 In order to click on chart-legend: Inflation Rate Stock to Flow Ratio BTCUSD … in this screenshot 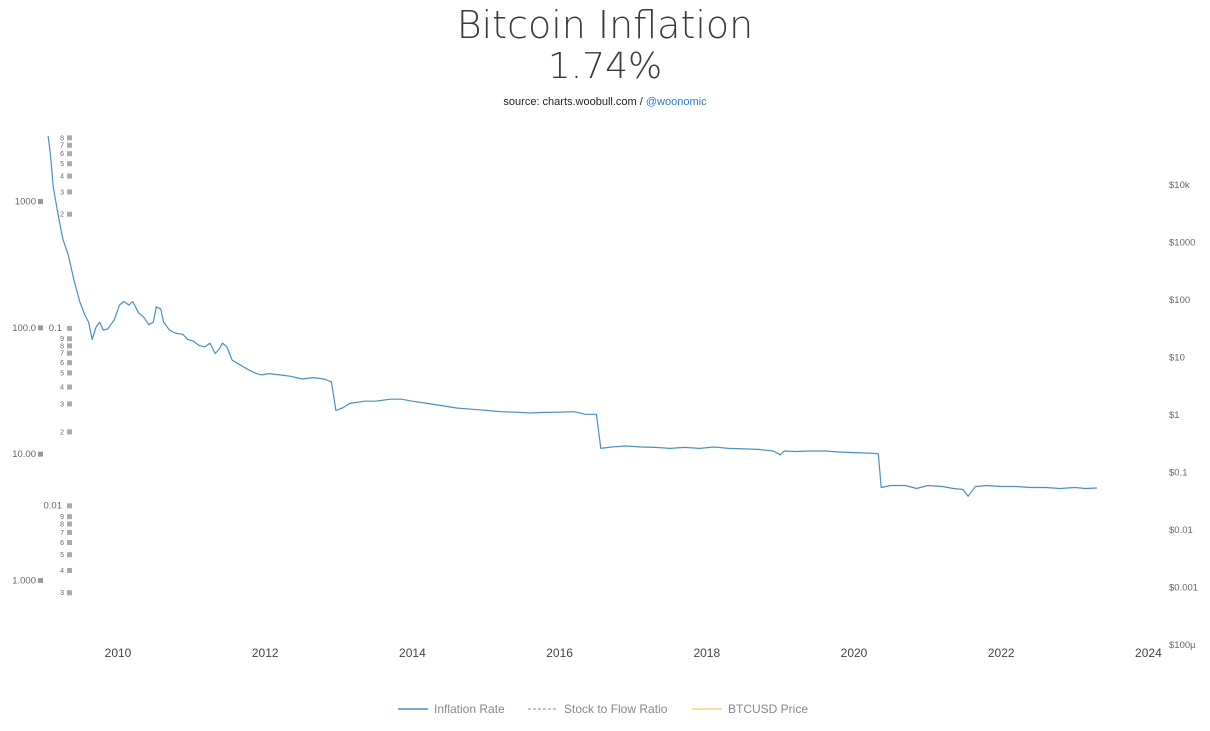, I will do `click(603, 709)`.